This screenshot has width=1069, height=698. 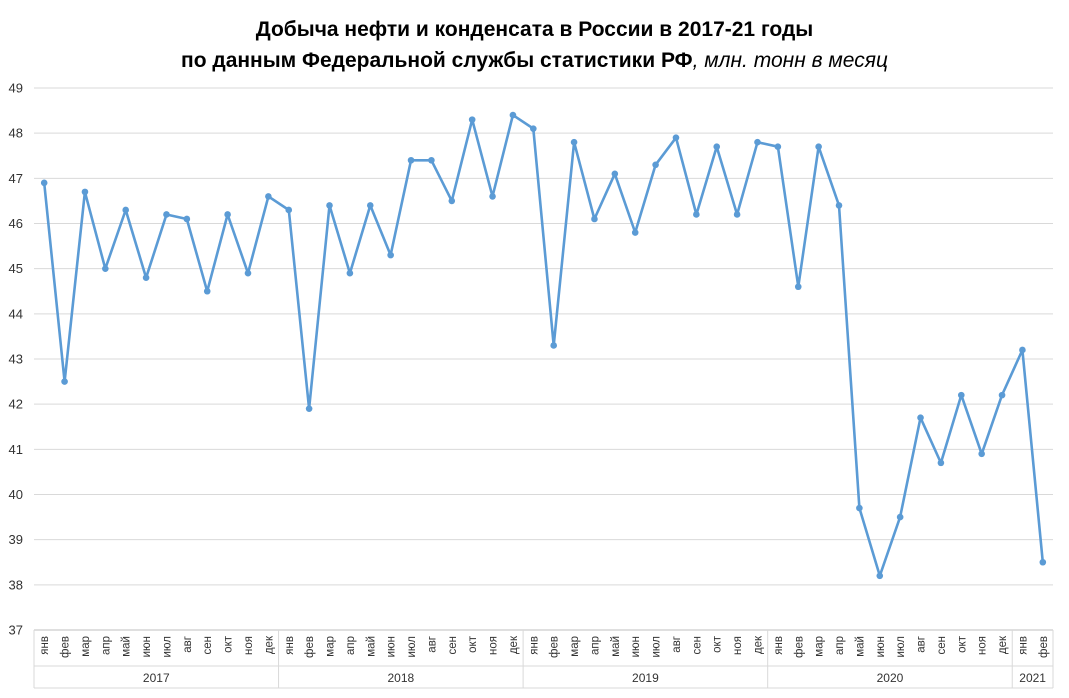 What do you see at coordinates (16, 313) in the screenshot?
I see `y-tick-label: 44` at bounding box center [16, 313].